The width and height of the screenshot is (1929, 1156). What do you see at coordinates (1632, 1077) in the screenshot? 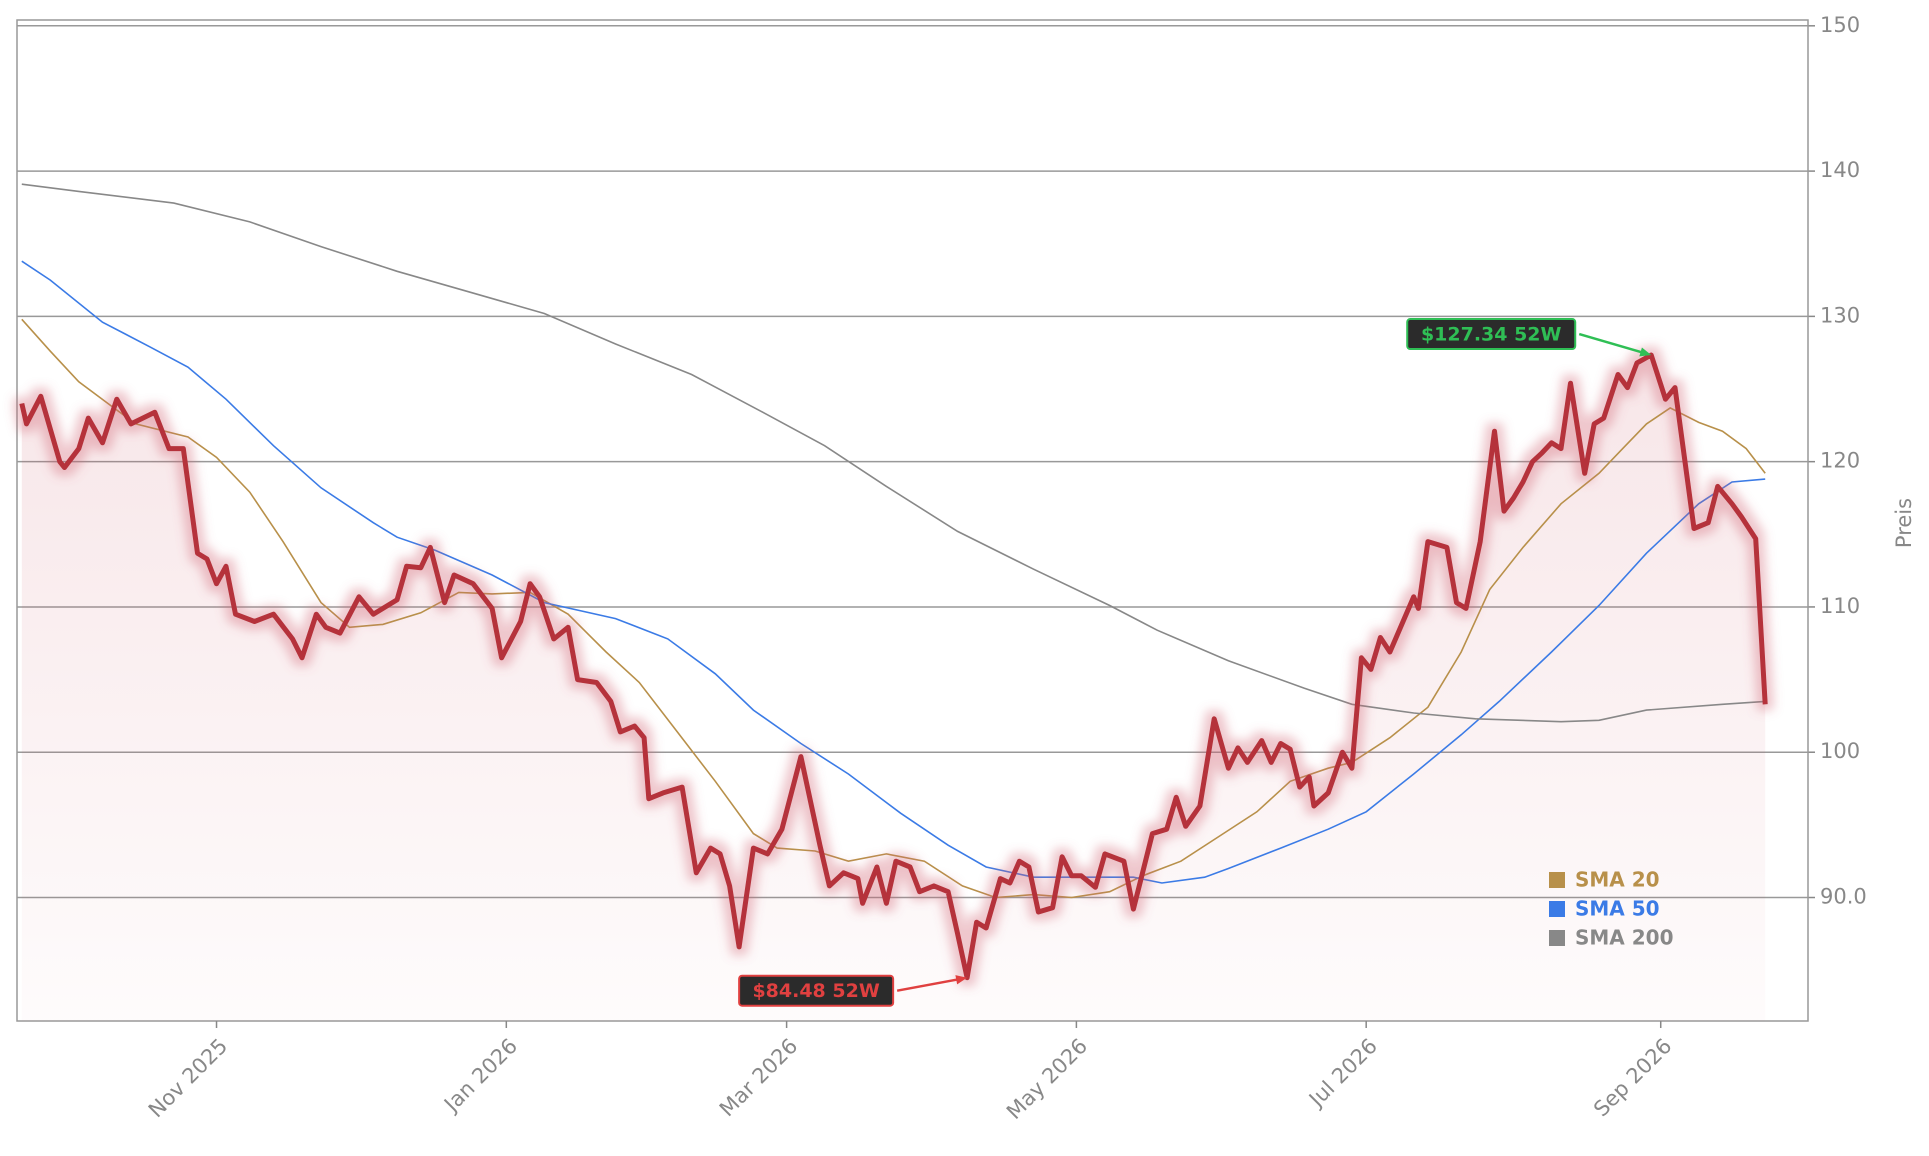
I see `x-tick-label: Sep 2026` at bounding box center [1632, 1077].